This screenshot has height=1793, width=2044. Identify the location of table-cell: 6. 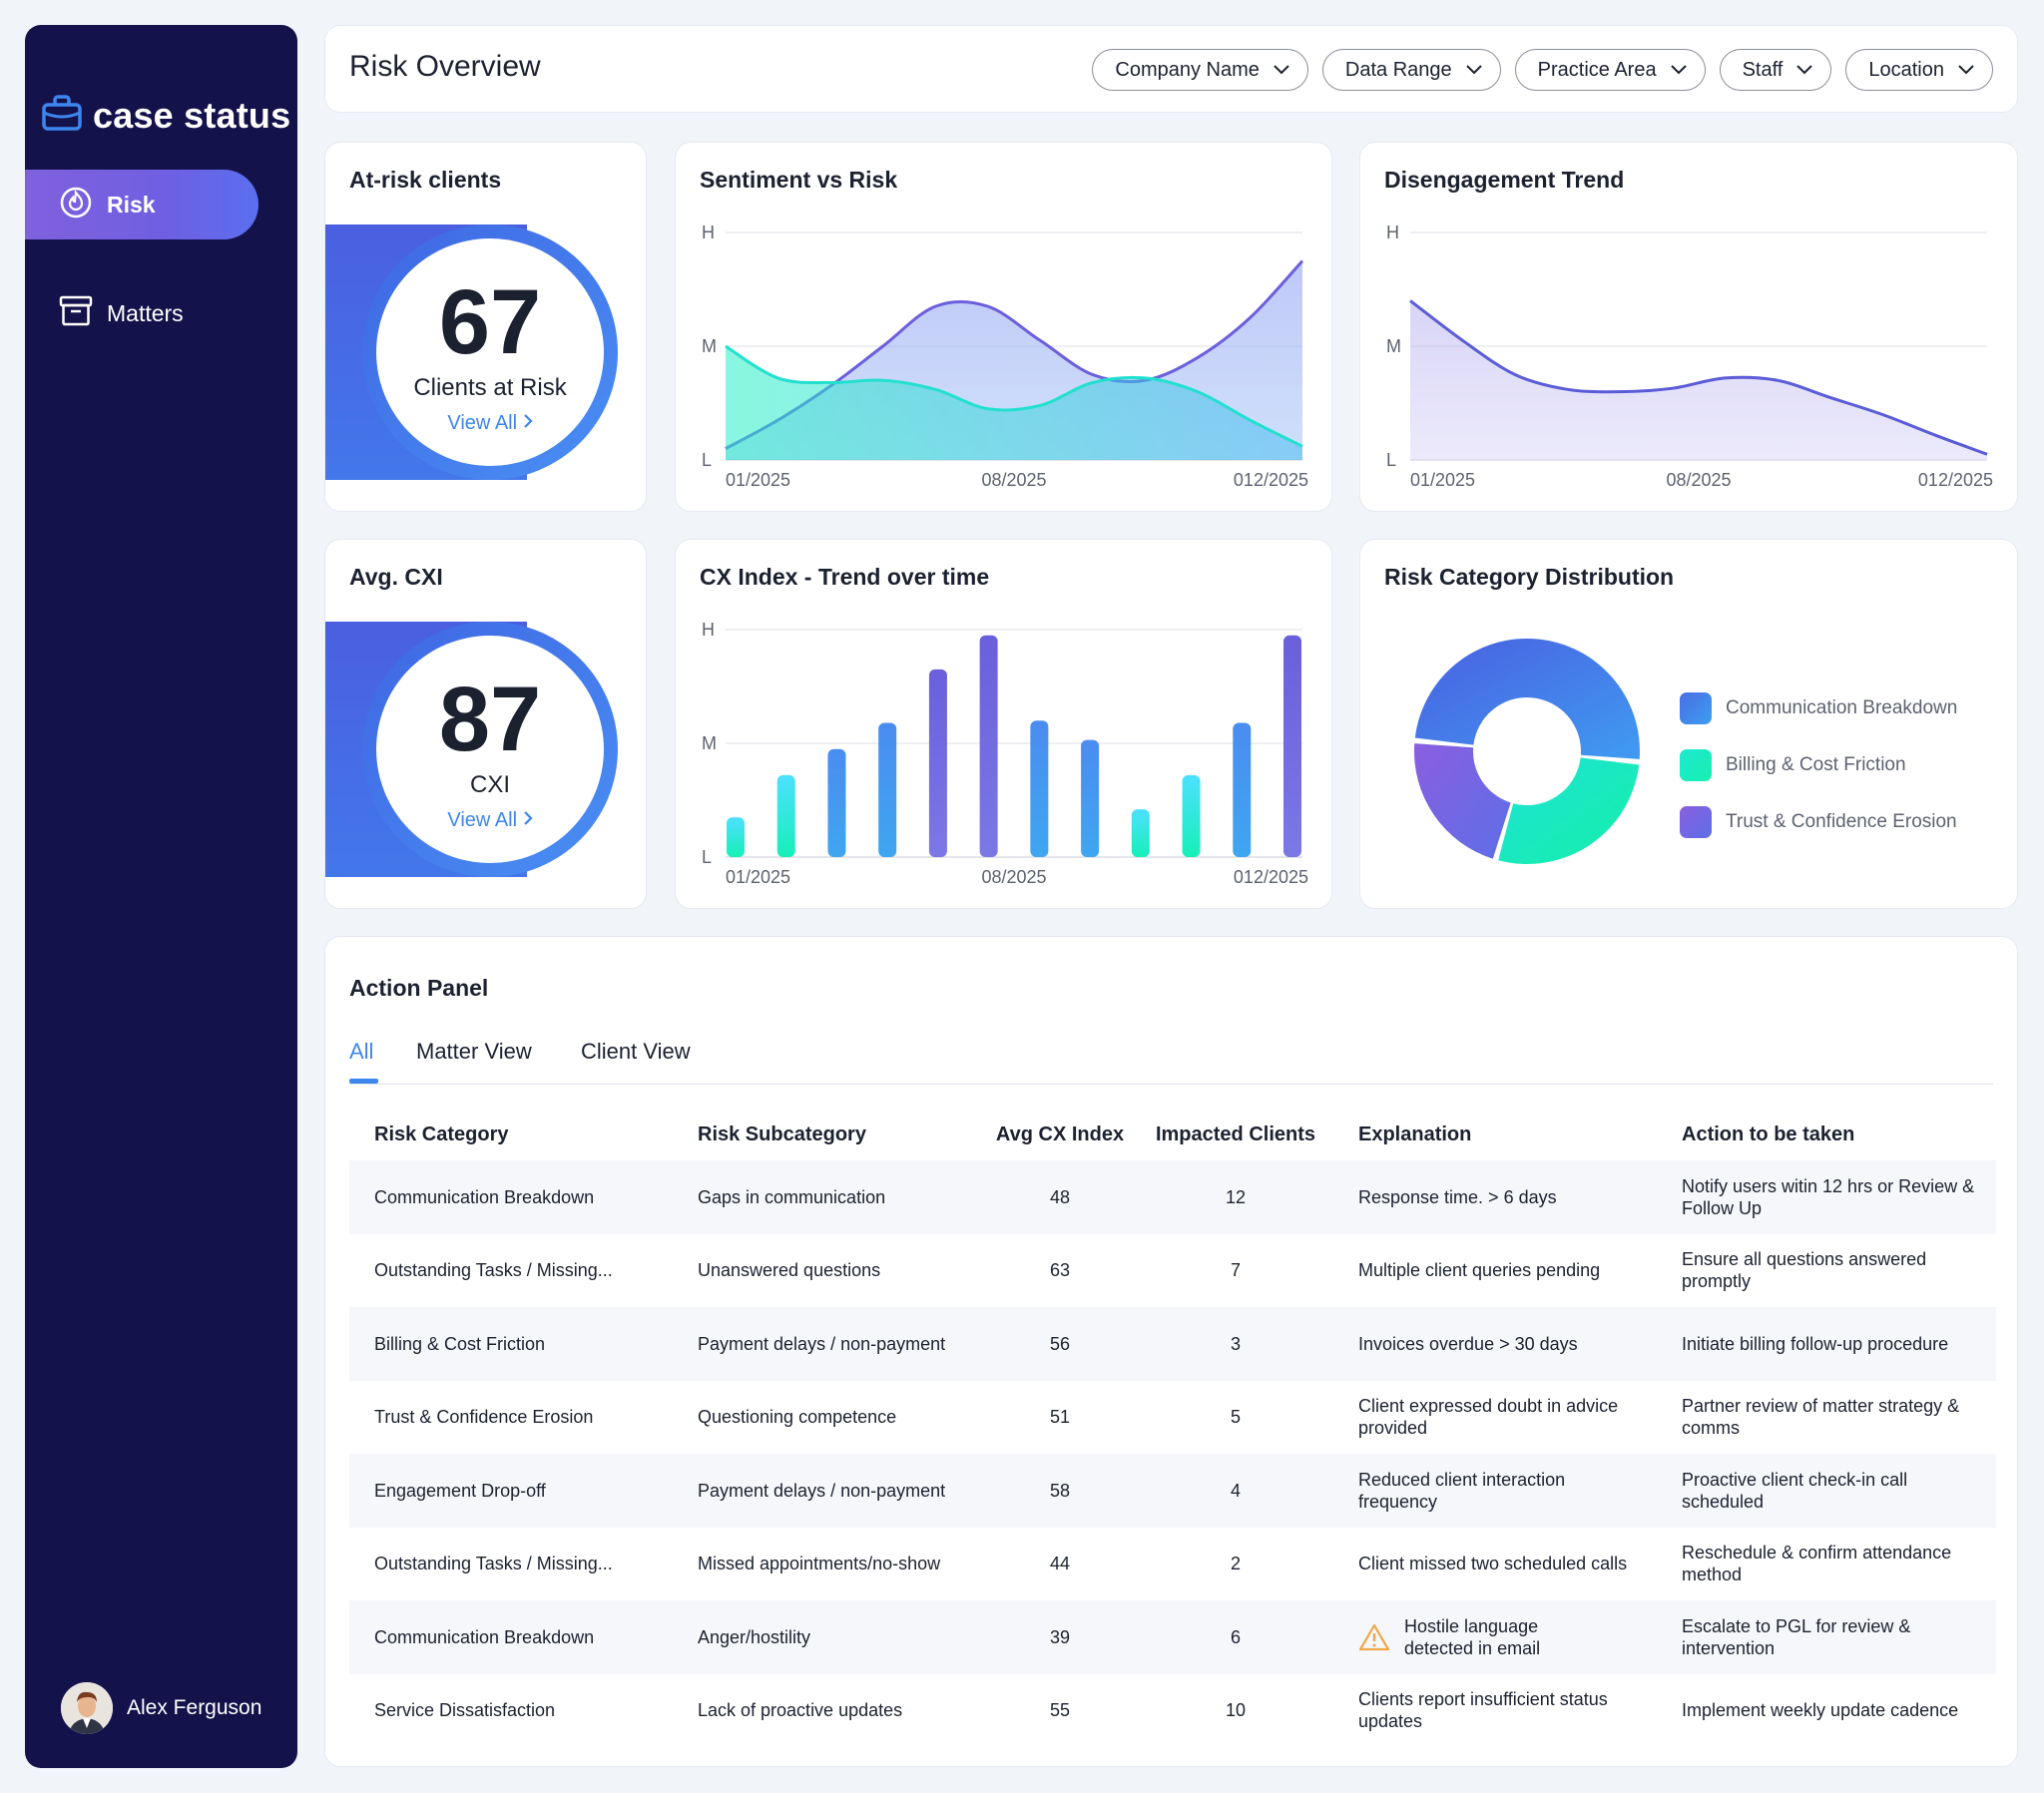
(1235, 1637).